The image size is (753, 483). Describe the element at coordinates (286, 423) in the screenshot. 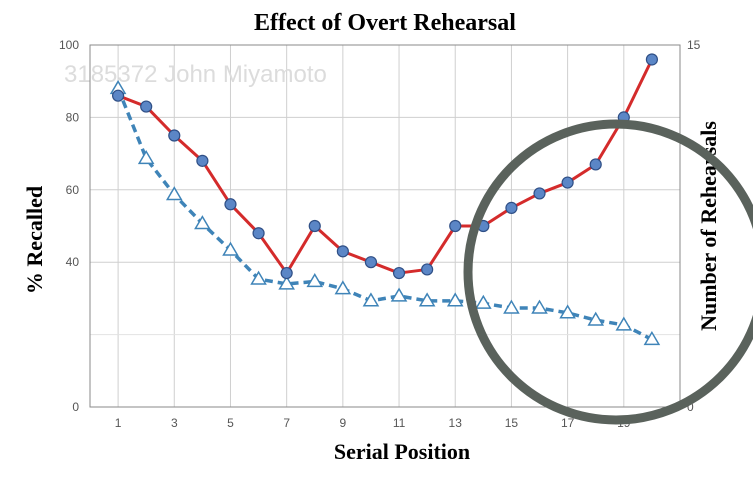

I see `x-tick-label: 7` at that location.